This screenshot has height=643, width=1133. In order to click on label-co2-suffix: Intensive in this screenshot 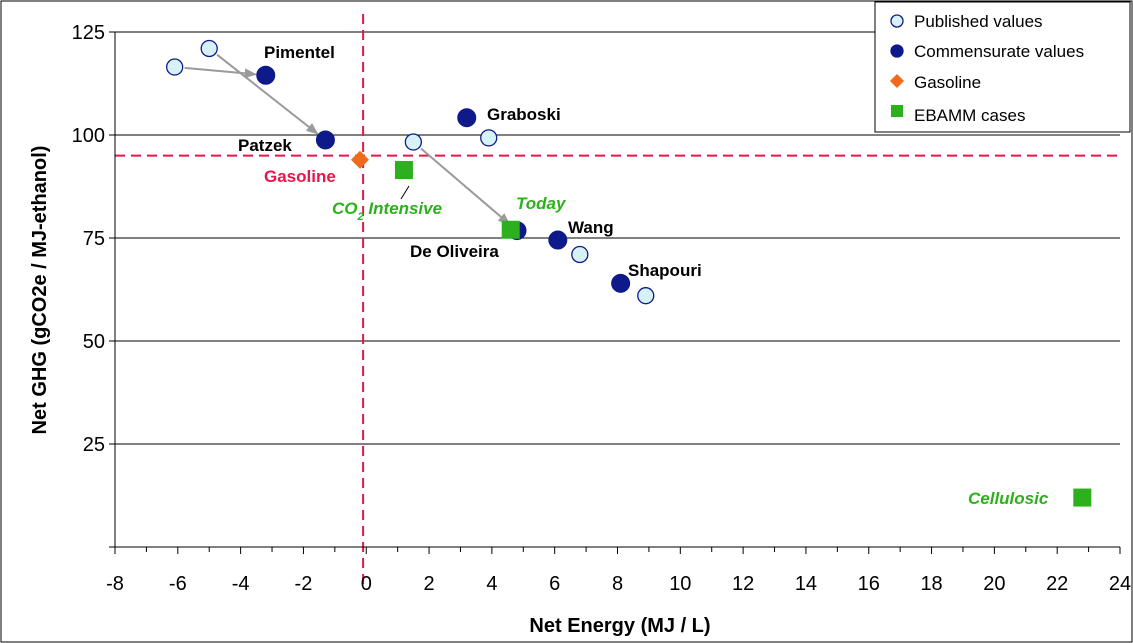, I will do `click(403, 208)`.